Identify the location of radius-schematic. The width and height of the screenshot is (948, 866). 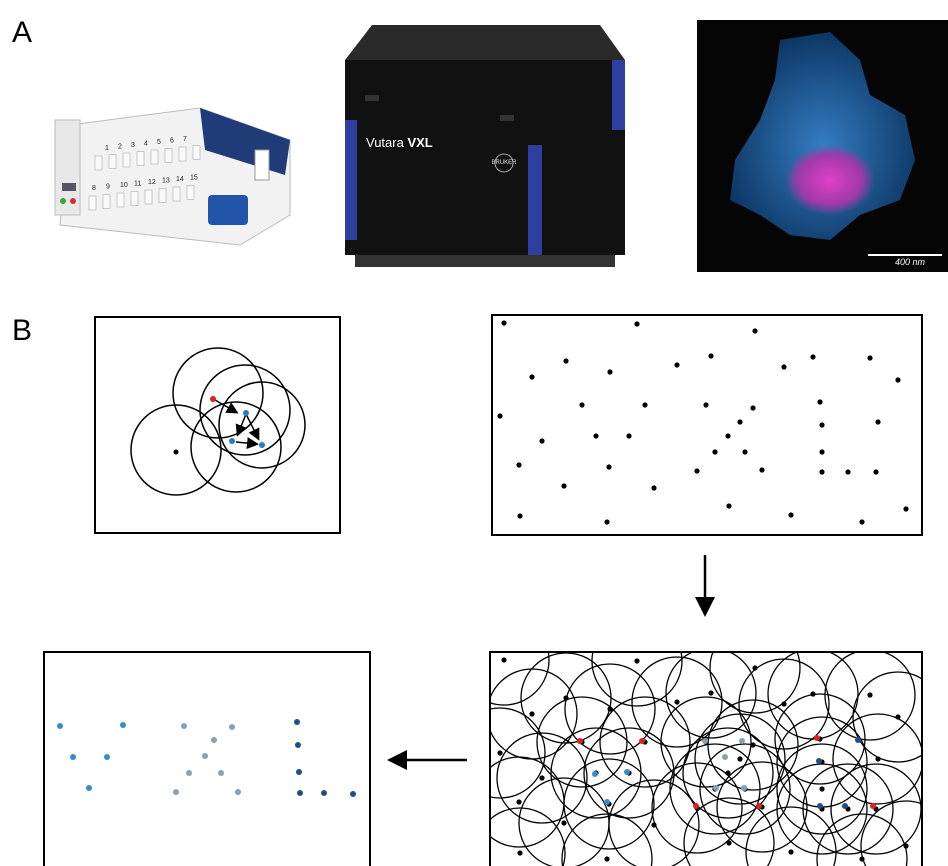
(218, 421).